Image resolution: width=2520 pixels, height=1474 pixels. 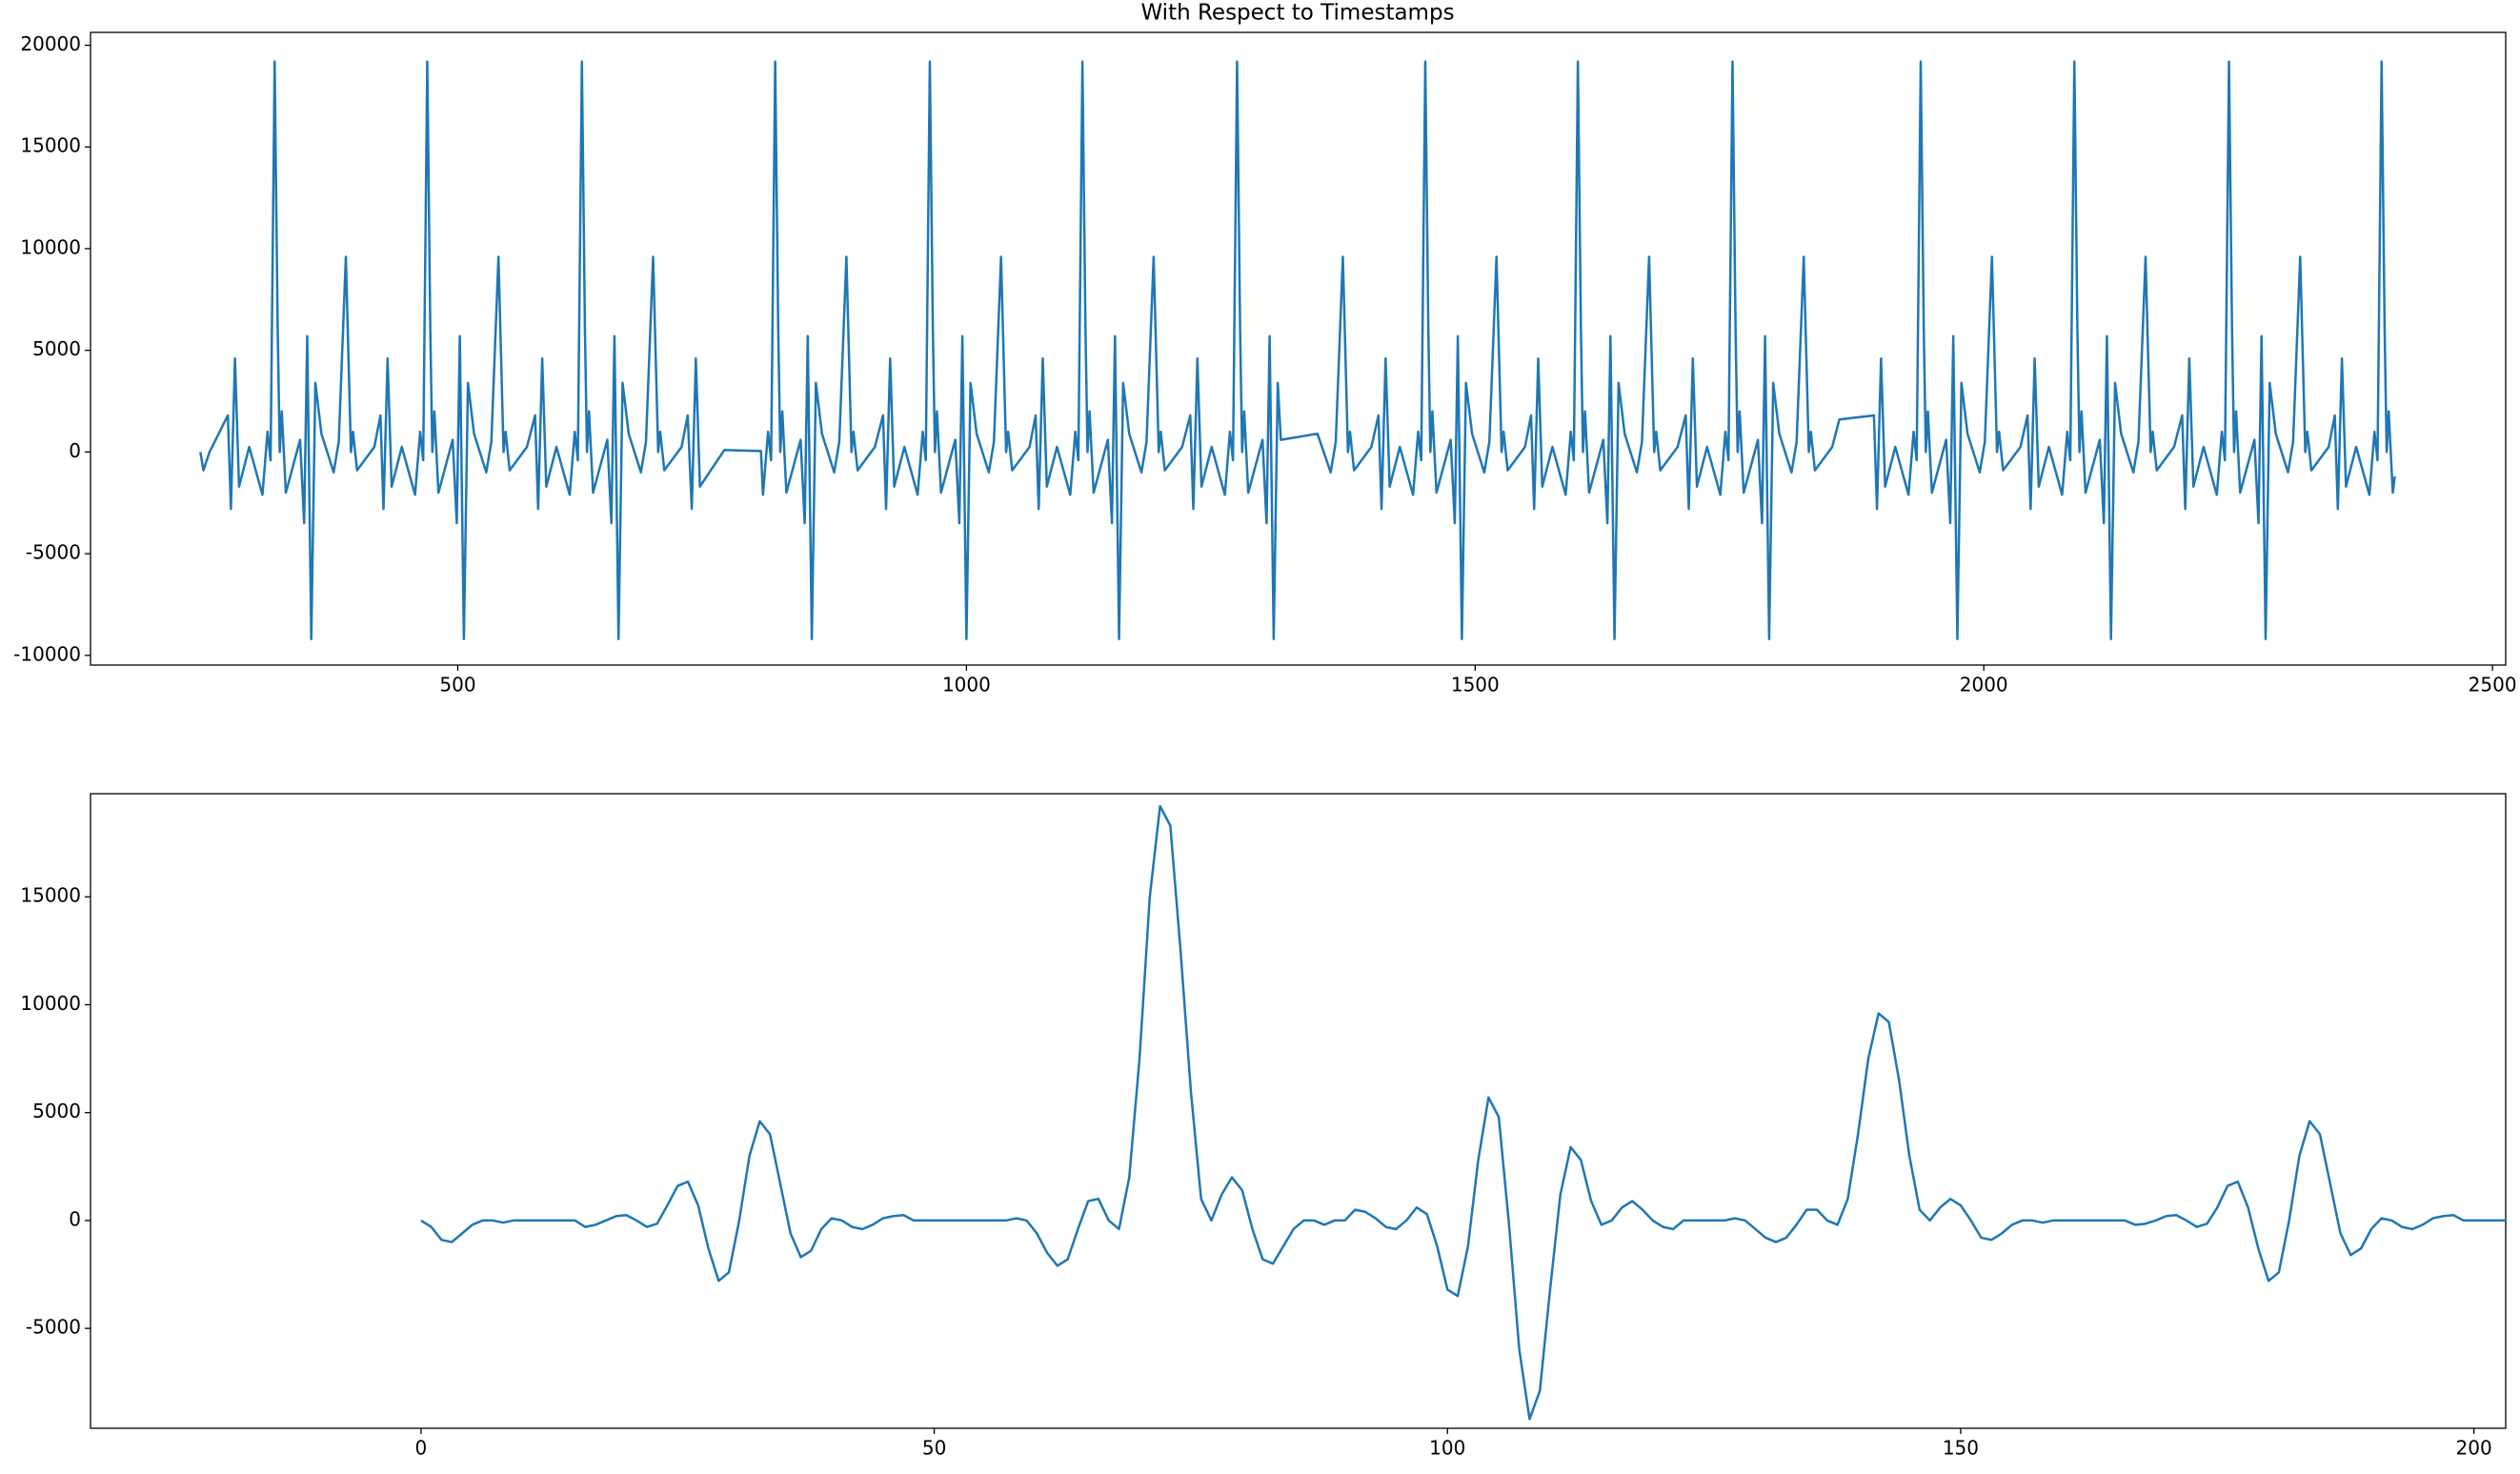 What do you see at coordinates (457, 685) in the screenshot?
I see `x-tick-label: 500` at bounding box center [457, 685].